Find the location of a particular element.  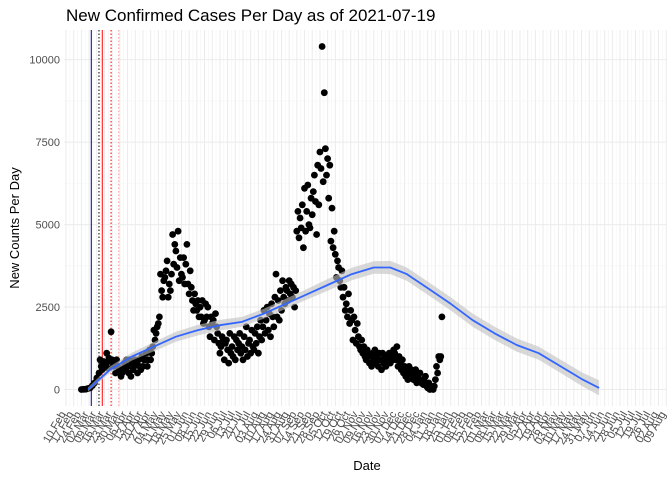

y-tick-label: 2500 is located at coordinates (48, 308).